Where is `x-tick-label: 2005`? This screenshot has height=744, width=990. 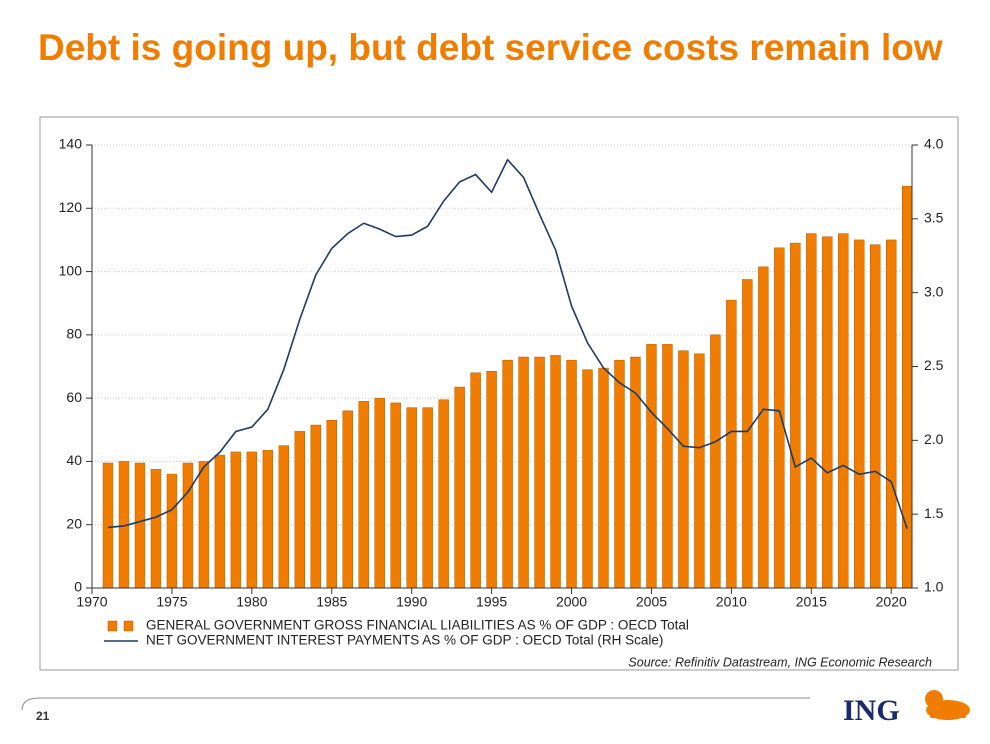 x-tick-label: 2005 is located at coordinates (651, 602).